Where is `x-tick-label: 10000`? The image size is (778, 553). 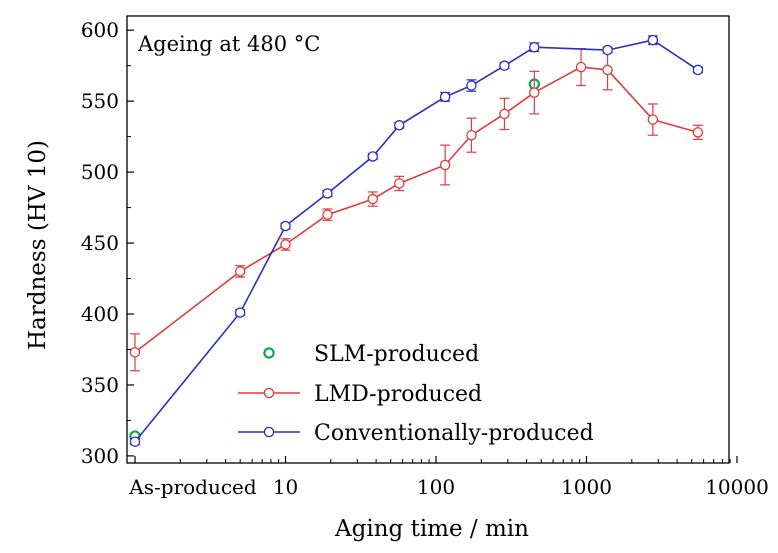
x-tick-label: 10000 is located at coordinates (737, 487).